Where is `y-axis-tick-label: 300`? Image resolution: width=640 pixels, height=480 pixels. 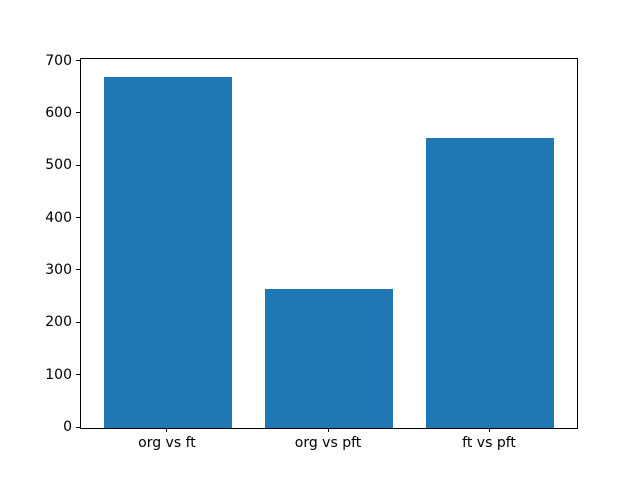
y-axis-tick-label: 300 is located at coordinates (58, 269).